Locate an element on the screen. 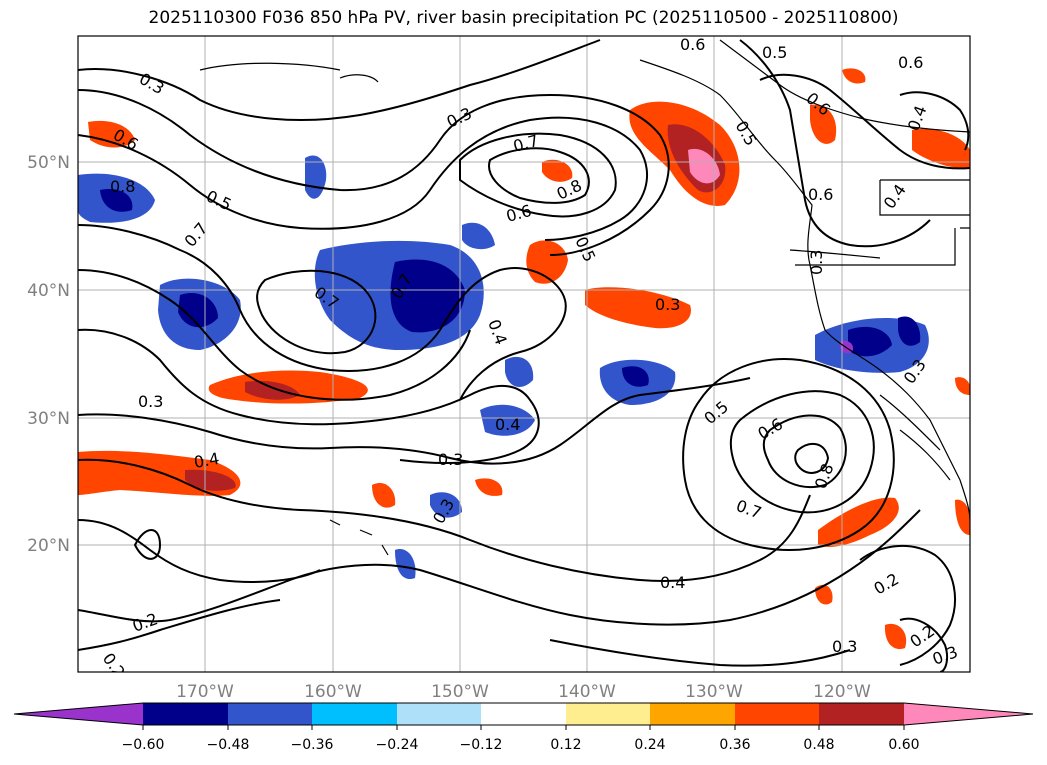 This screenshot has height=765, width=1047. anomaly-bc-coast-peak is located at coordinates (704, 166).